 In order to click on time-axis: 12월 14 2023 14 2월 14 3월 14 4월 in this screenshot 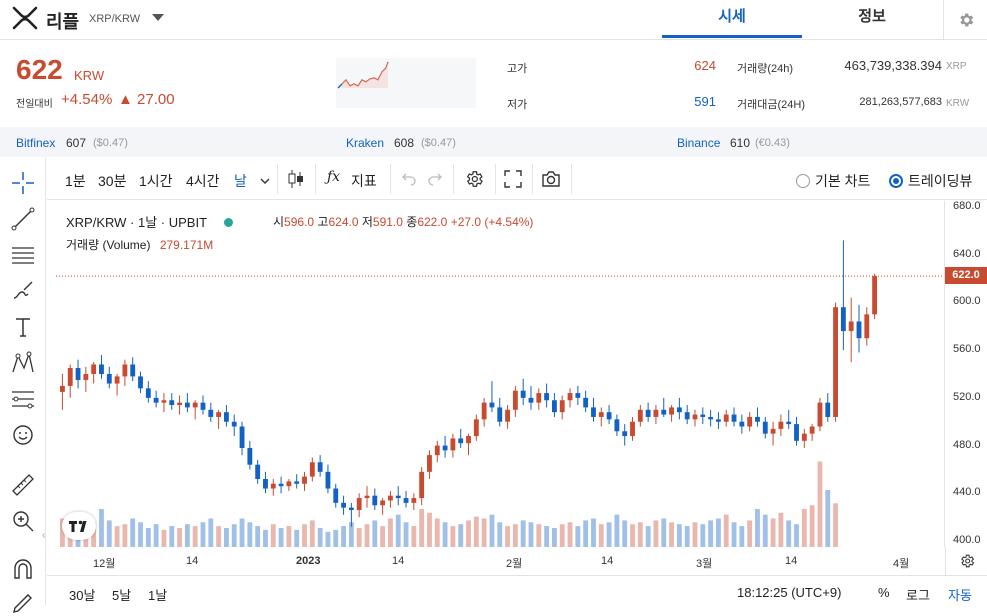, I will do `click(500, 561)`.